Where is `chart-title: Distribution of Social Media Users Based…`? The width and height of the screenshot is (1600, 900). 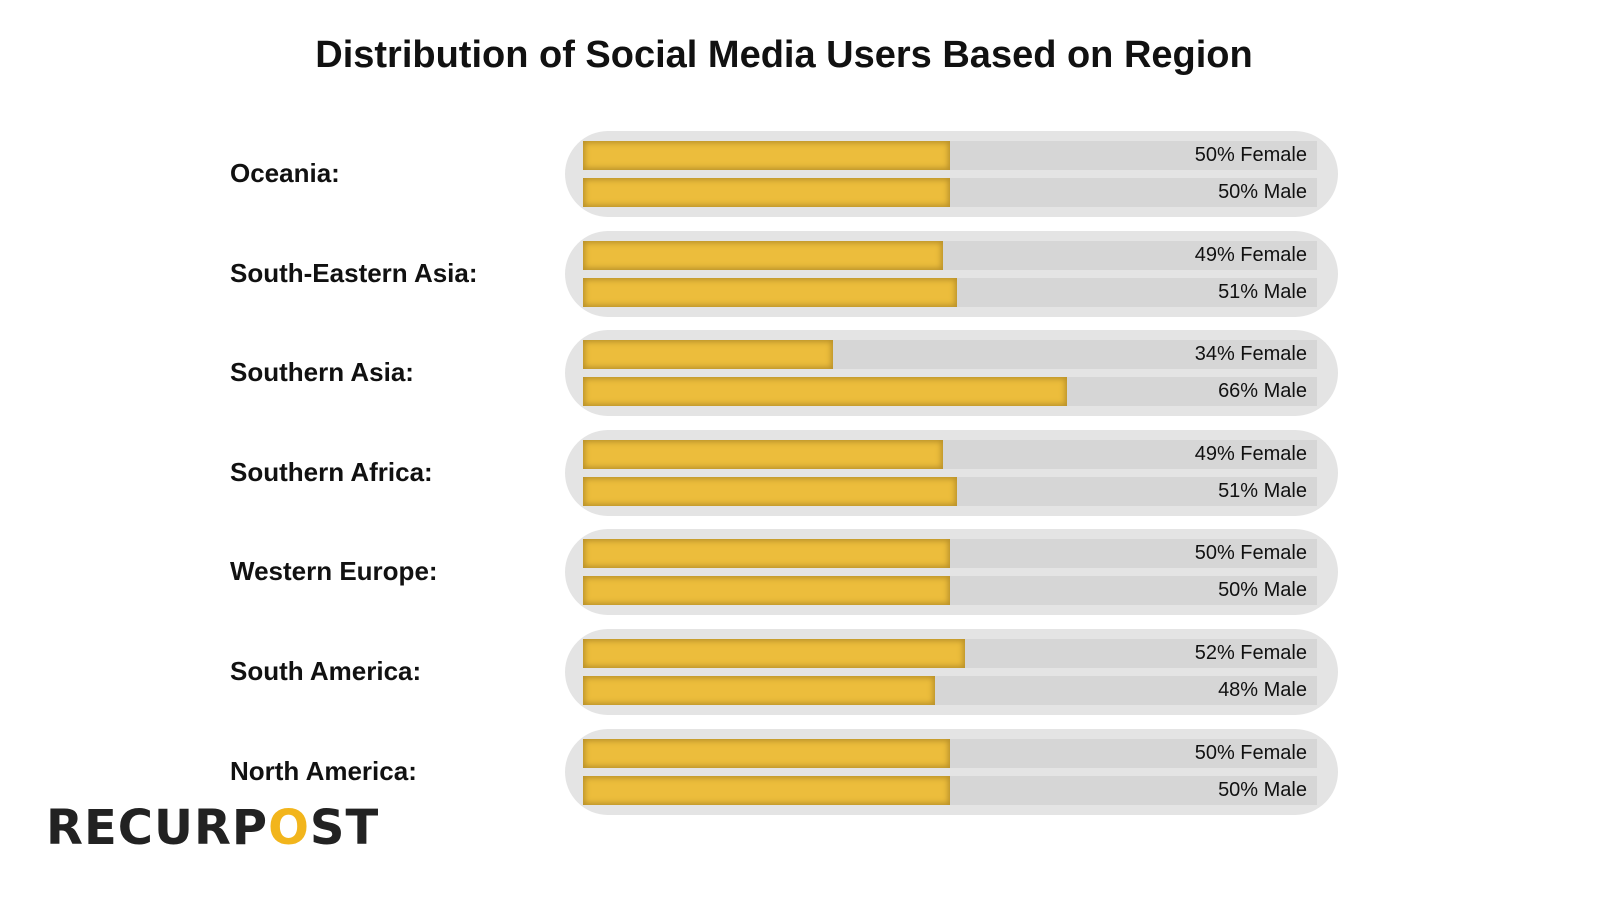 chart-title: Distribution of Social Media Users Based… is located at coordinates (784, 55).